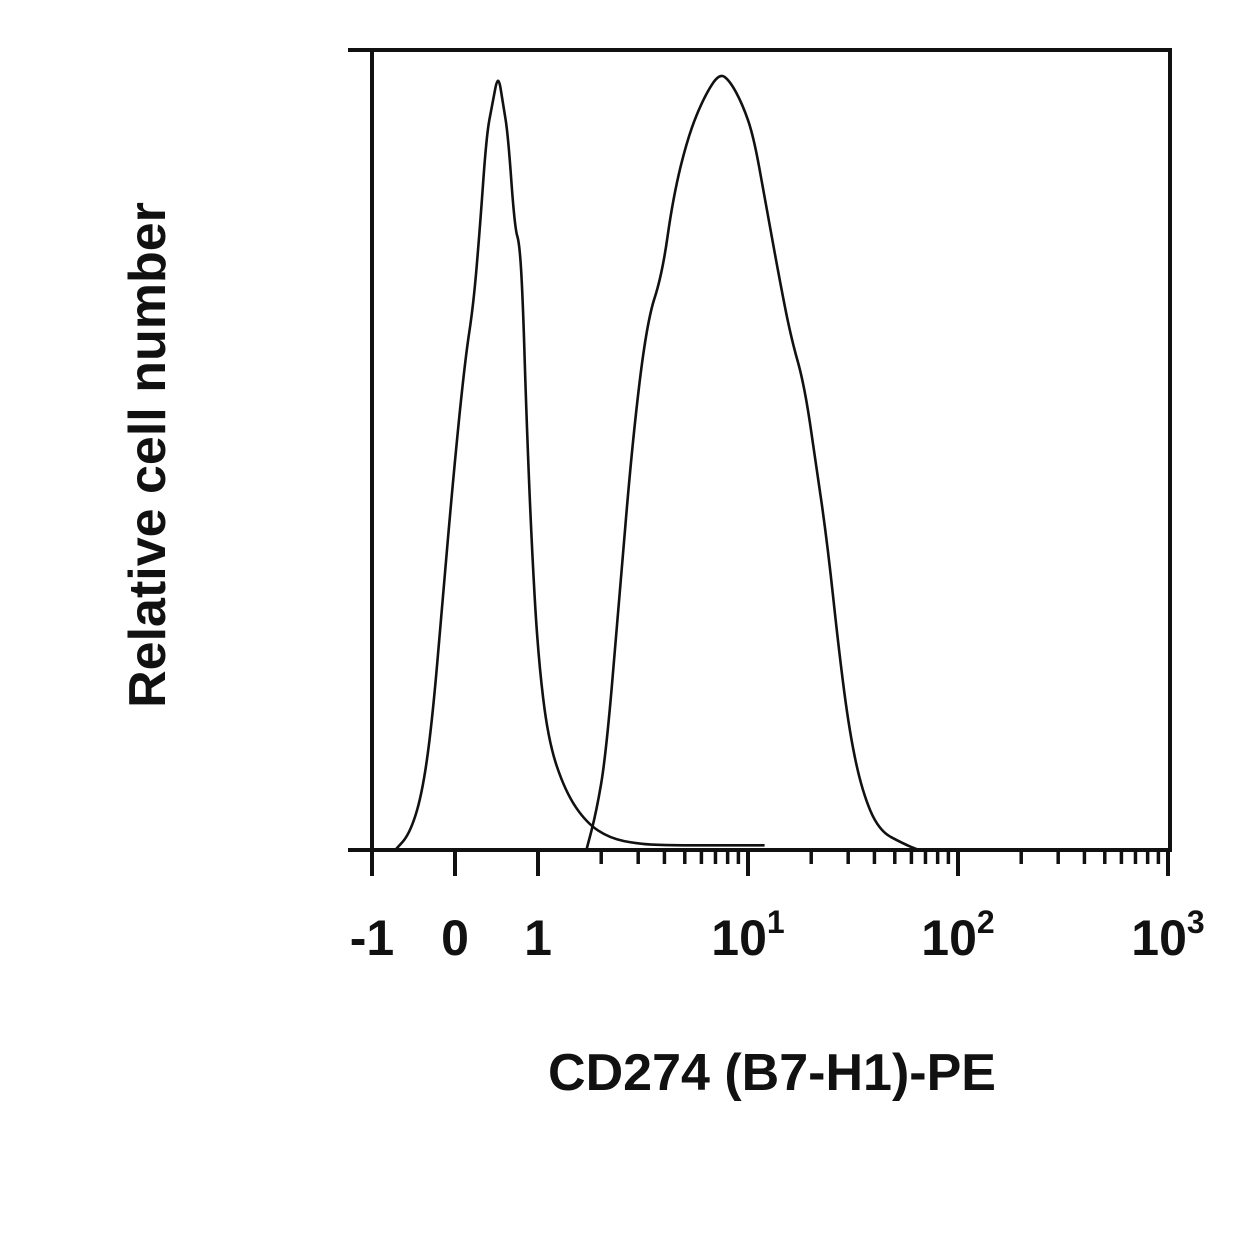  Describe the element at coordinates (747, 935) in the screenshot. I see `x-tick-label: 10¹` at that location.